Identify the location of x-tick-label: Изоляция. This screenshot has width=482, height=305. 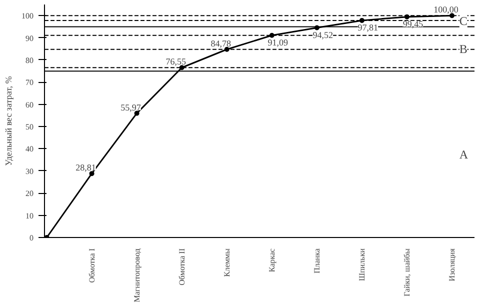
(451, 265).